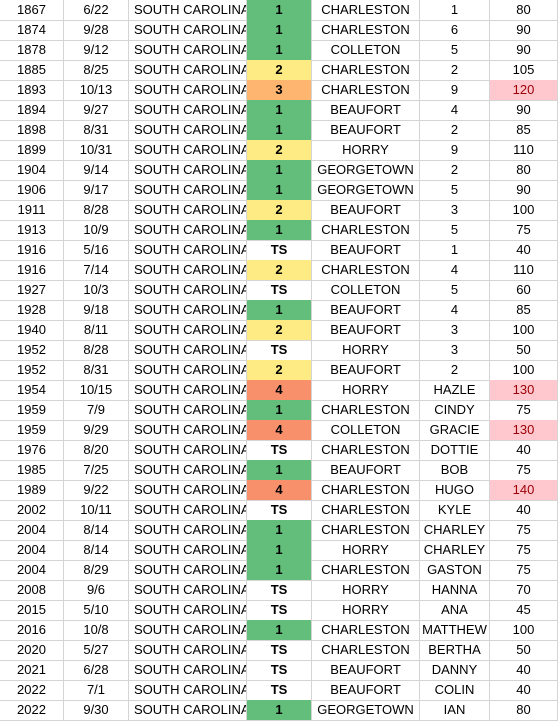 Image resolution: width=558 pixels, height=721 pixels. I want to click on date-cell: 7/1, so click(96, 690).